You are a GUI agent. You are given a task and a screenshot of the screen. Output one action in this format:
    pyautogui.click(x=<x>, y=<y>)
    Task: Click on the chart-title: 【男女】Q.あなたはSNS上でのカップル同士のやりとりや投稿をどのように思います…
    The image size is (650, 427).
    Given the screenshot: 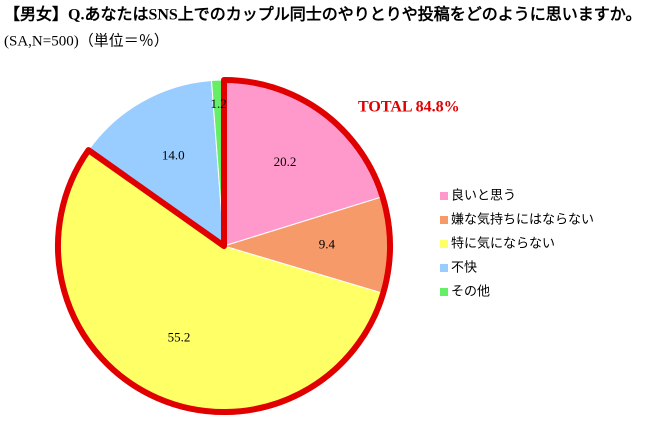 What is the action you would take?
    pyautogui.click(x=322, y=14)
    